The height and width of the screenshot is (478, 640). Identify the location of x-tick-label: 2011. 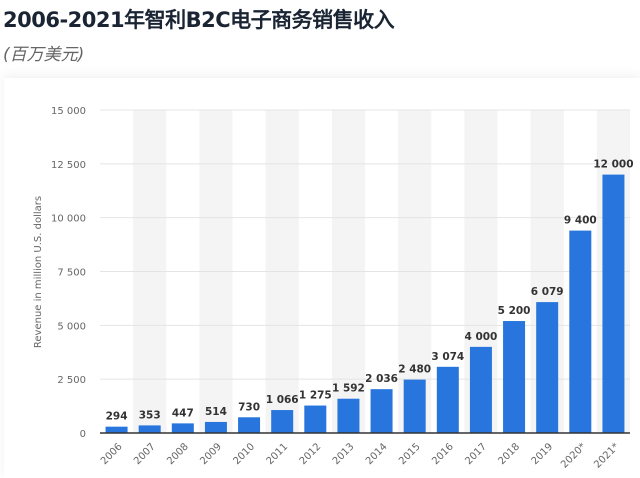
(278, 454).